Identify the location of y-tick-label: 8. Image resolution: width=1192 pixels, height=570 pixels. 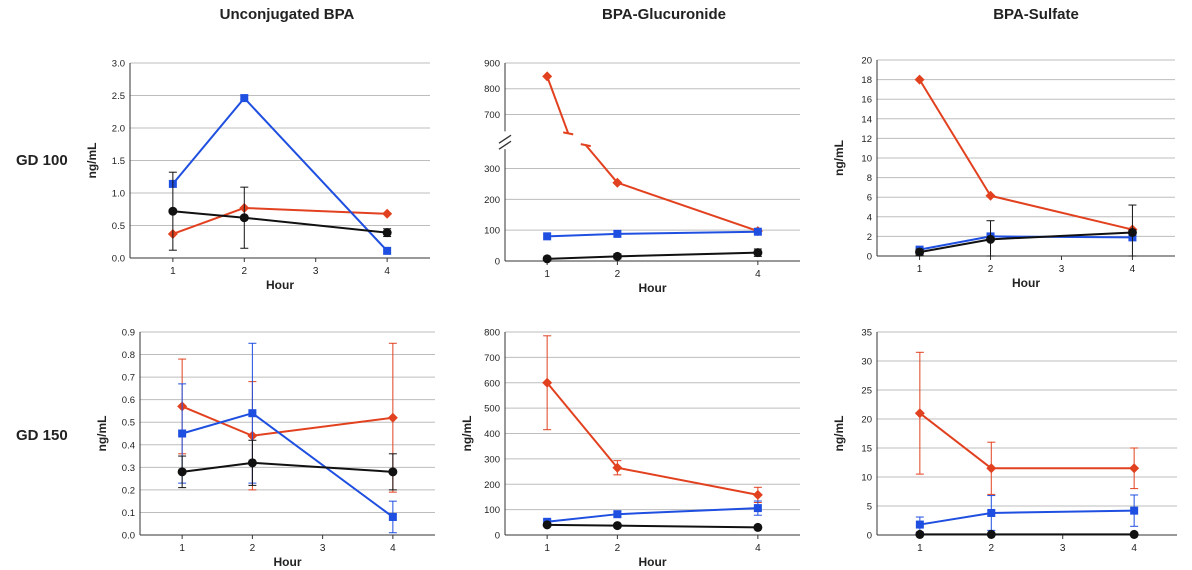
(869, 178).